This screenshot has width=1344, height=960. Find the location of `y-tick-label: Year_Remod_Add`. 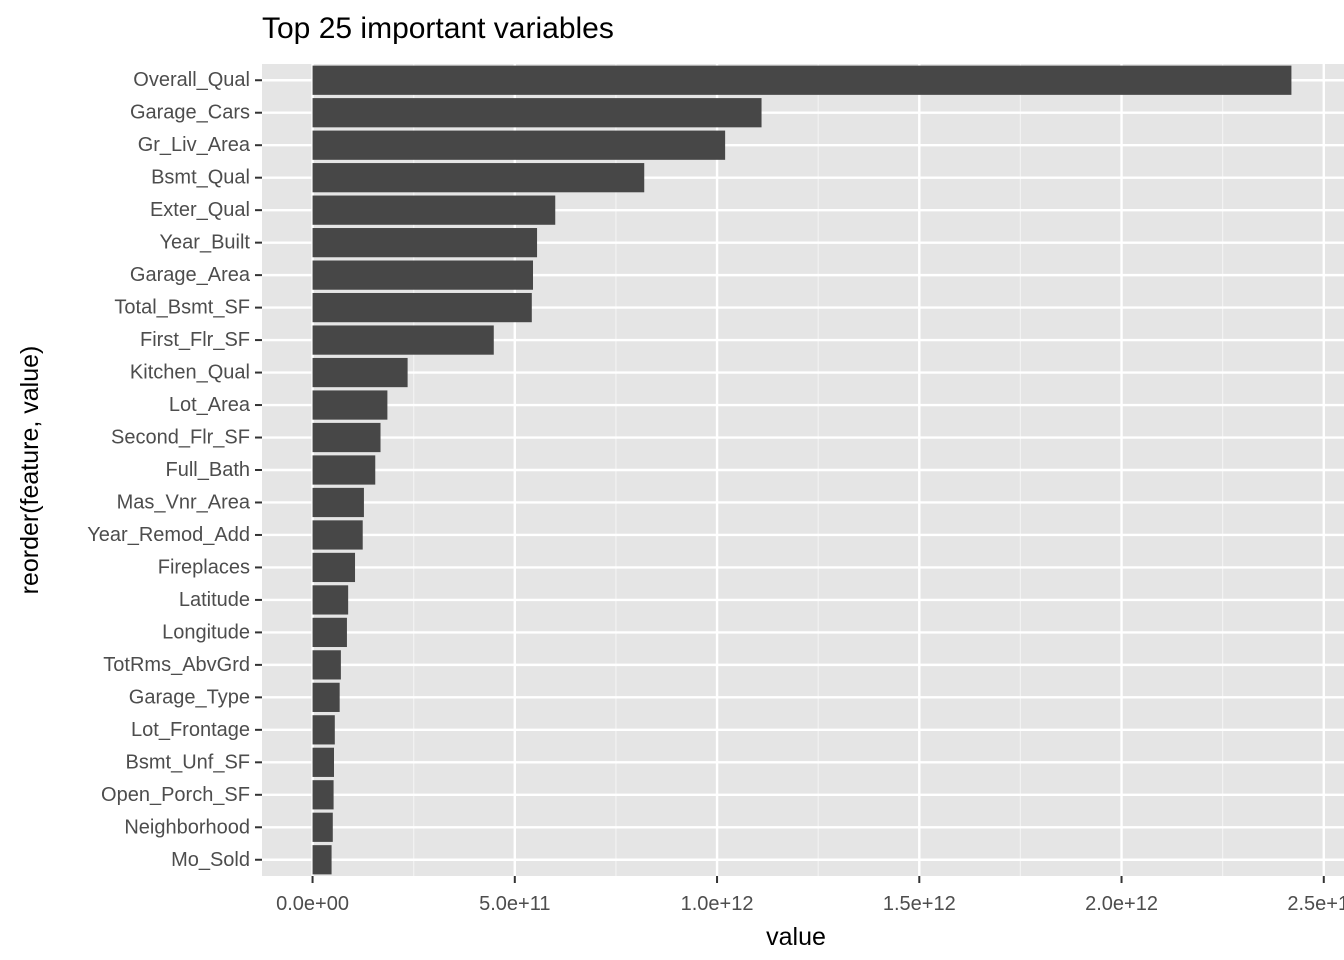

y-tick-label: Year_Remod_Add is located at coordinates (168, 535).